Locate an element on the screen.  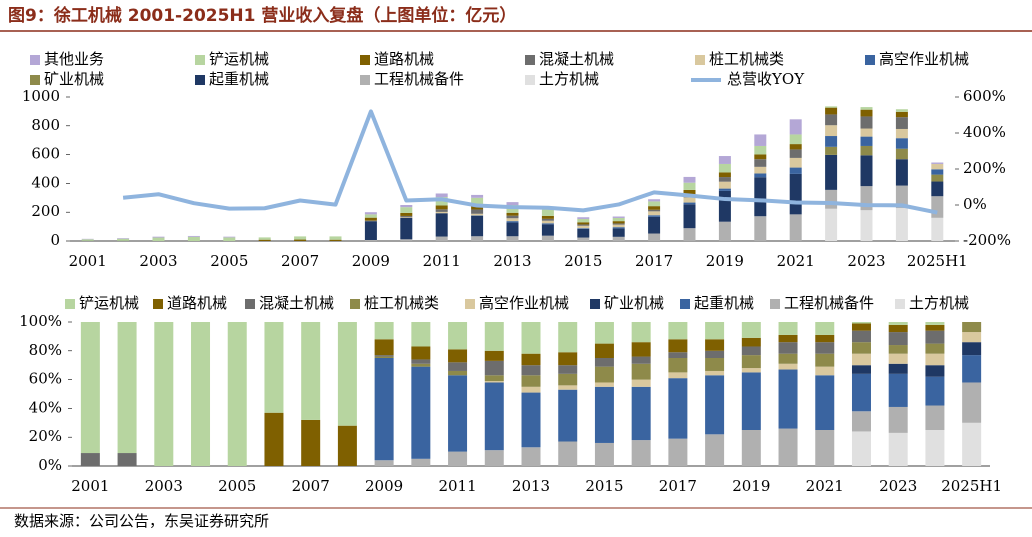
legend-label: 其他业务 is located at coordinates (74, 59).